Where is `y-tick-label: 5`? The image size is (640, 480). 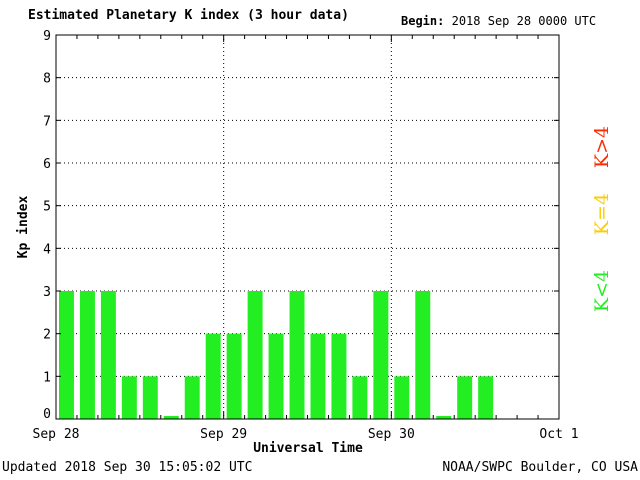
y-tick-label: 5 is located at coordinates (47, 207).